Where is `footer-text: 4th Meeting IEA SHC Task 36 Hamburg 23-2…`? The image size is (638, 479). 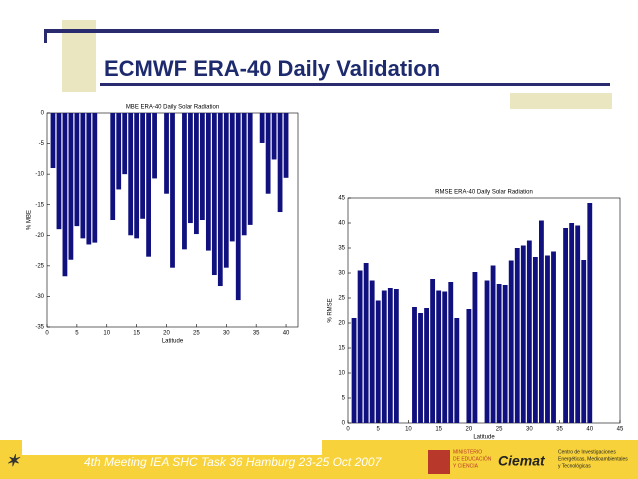 footer-text: 4th Meeting IEA SHC Task 36 Hamburg 23-2… is located at coordinates (233, 462).